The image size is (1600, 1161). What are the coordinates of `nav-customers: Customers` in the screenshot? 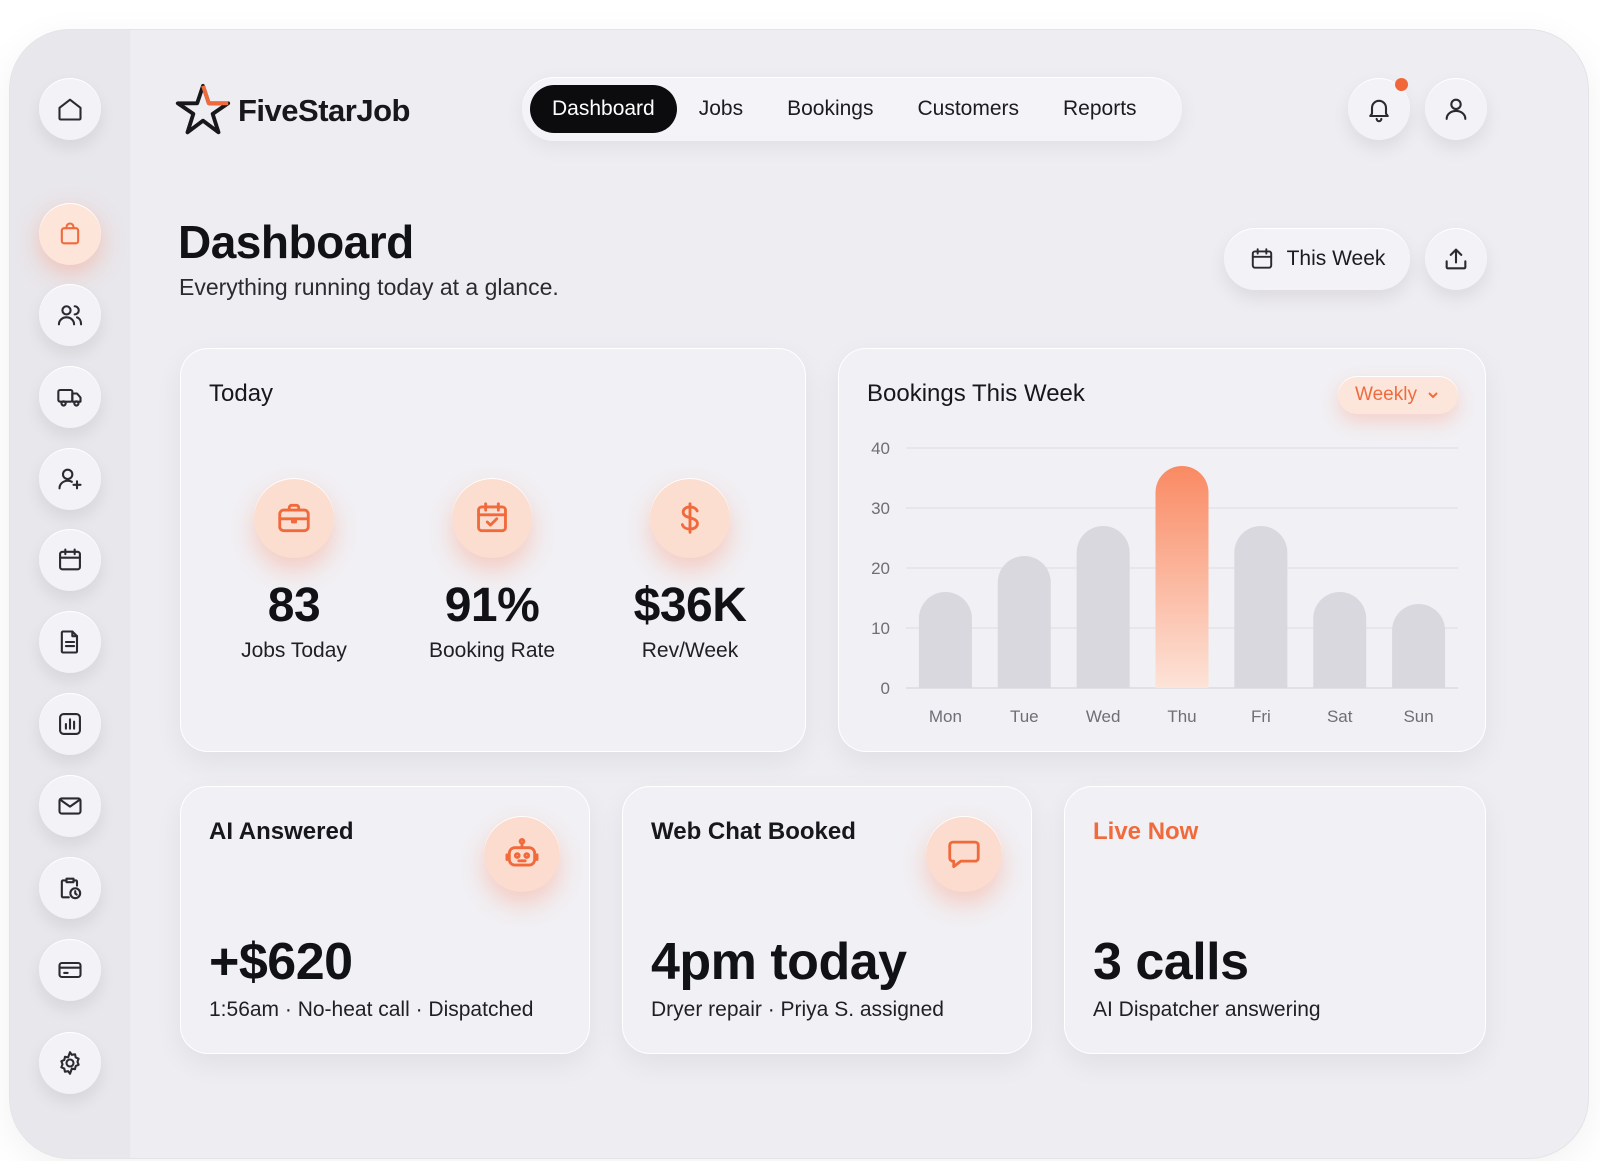 It's located at (968, 108).